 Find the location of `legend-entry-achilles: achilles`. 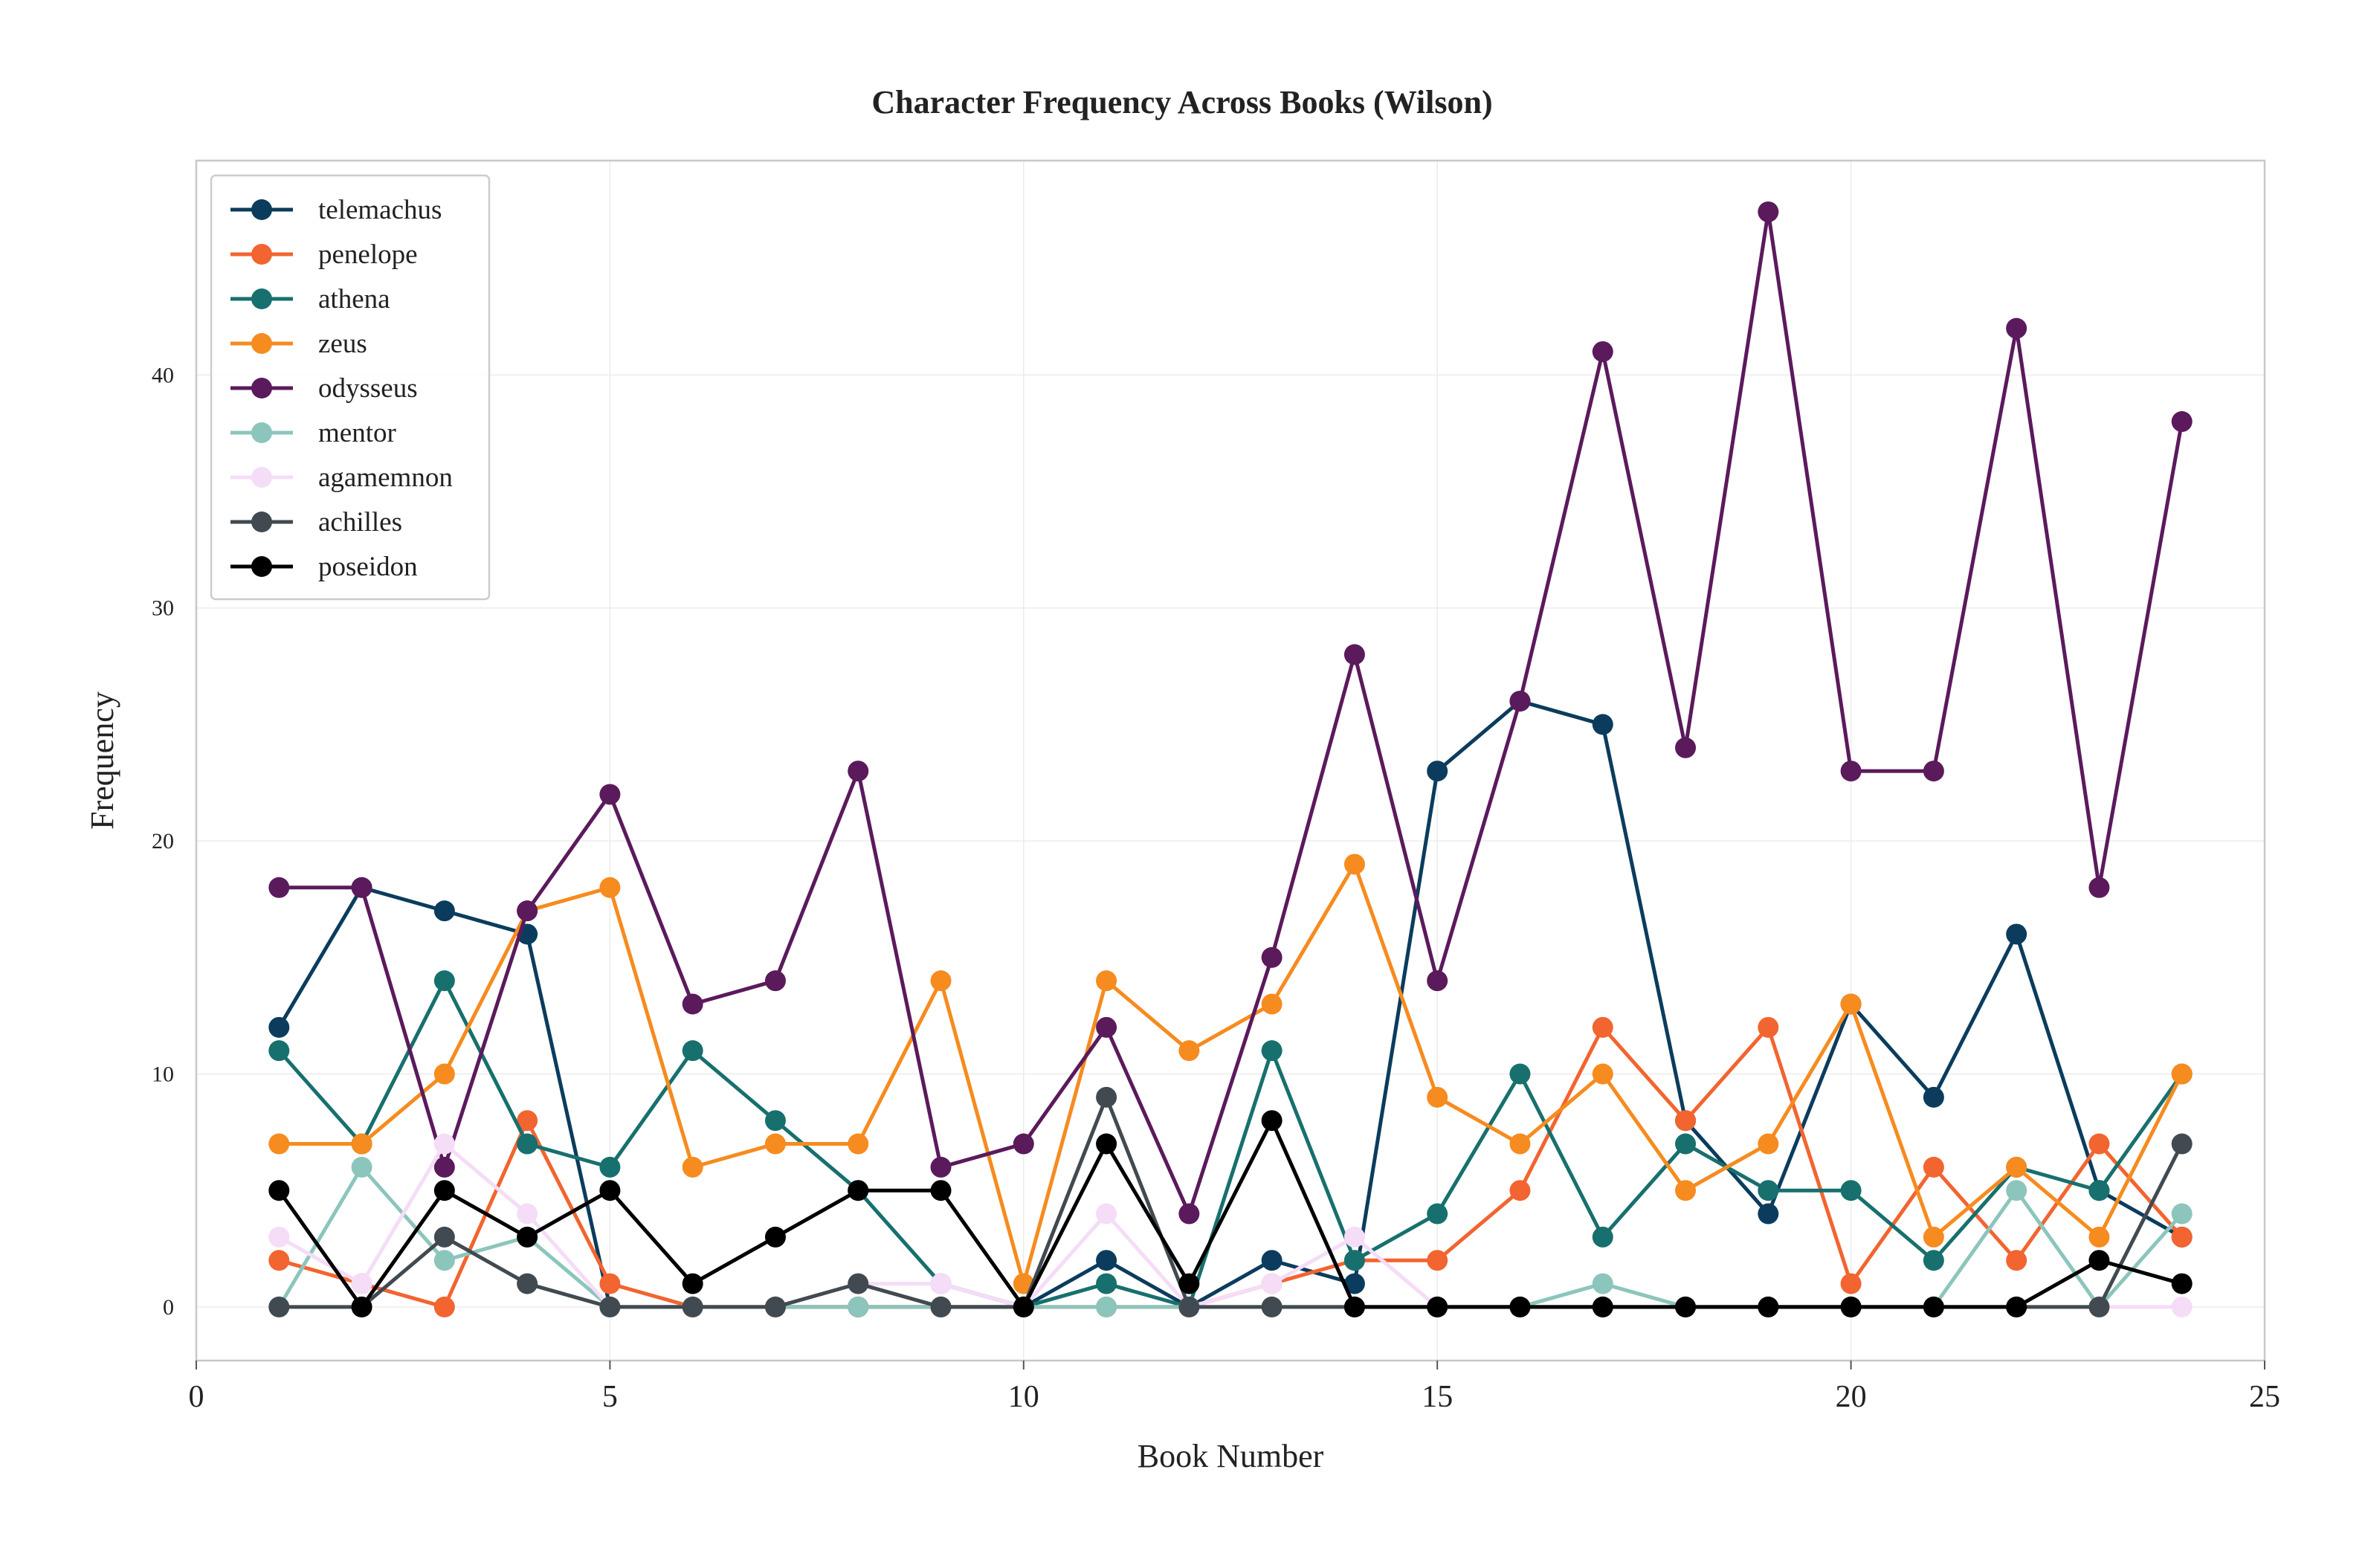

legend-entry-achilles: achilles is located at coordinates (316, 522).